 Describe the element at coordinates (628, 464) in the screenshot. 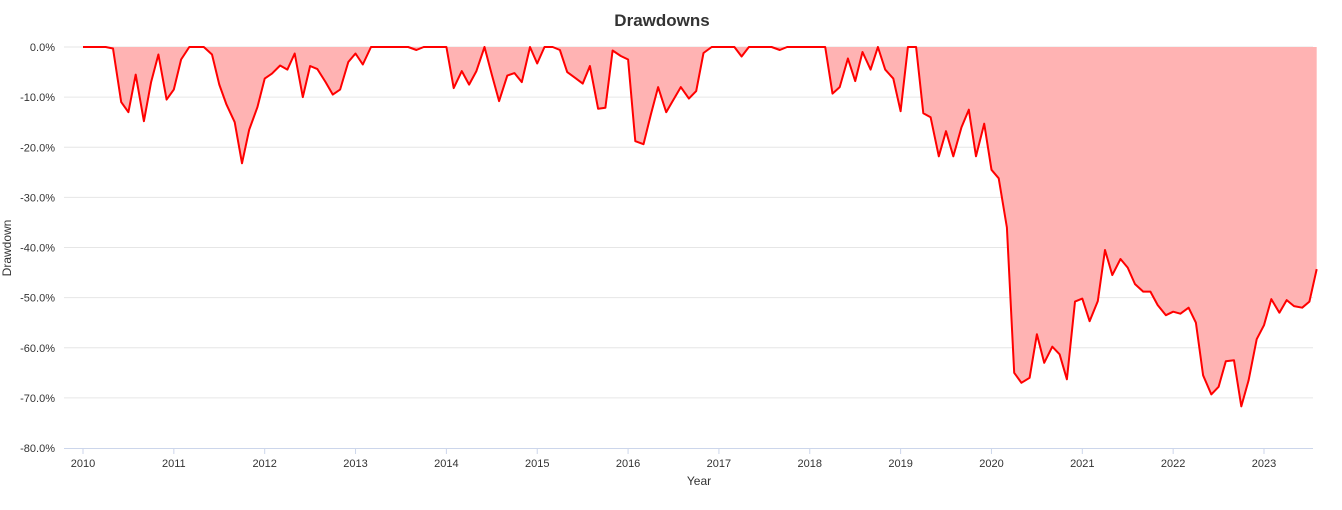

I see `x-tick-label: 2016` at that location.